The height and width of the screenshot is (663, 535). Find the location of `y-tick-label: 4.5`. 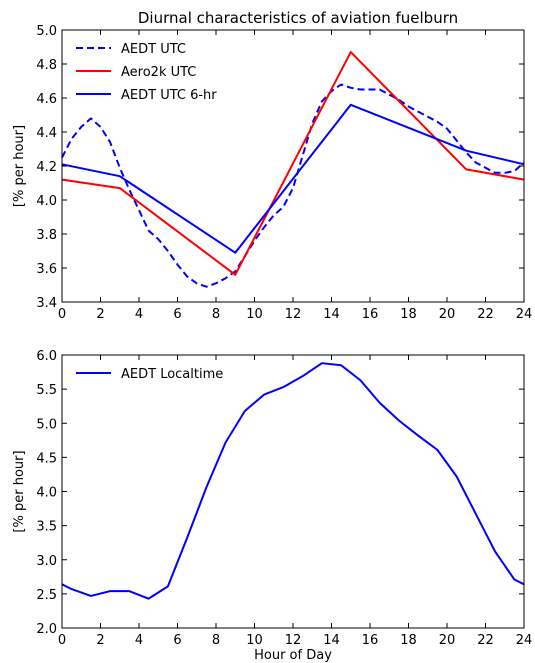

y-tick-label: 4.5 is located at coordinates (46, 458).